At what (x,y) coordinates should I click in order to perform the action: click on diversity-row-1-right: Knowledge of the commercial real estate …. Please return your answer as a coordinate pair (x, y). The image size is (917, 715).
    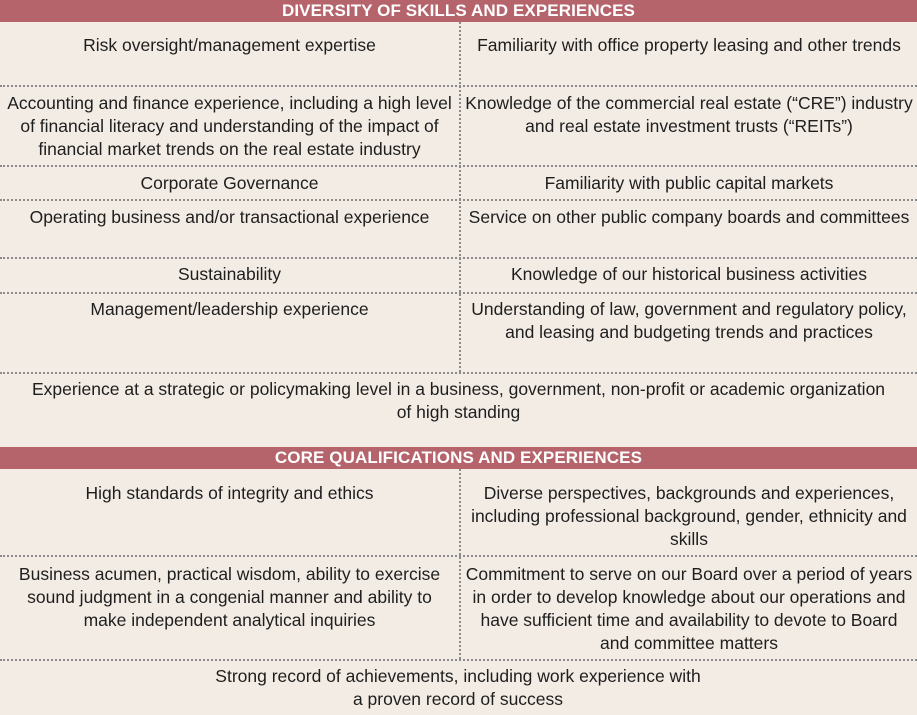
    Looking at the image, I should click on (689, 114).